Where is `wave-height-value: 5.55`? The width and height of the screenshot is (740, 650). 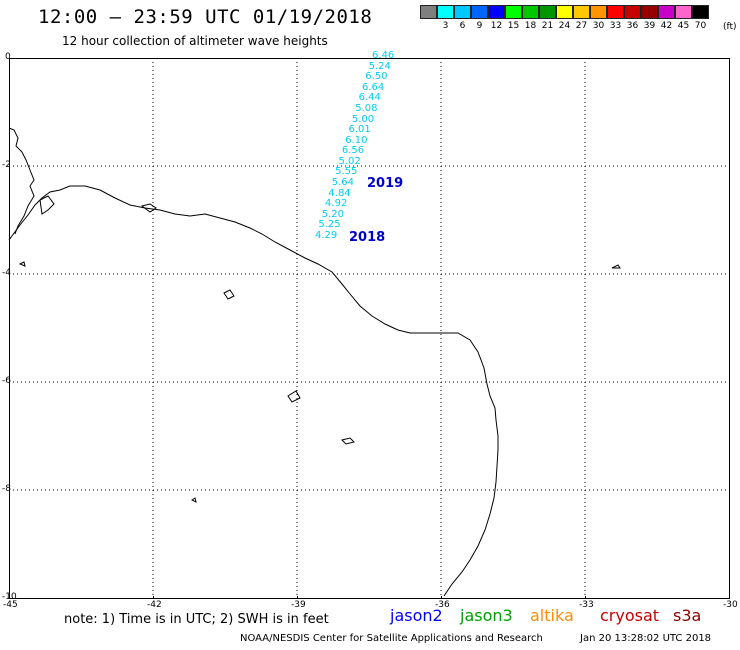 wave-height-value: 5.55 is located at coordinates (346, 172).